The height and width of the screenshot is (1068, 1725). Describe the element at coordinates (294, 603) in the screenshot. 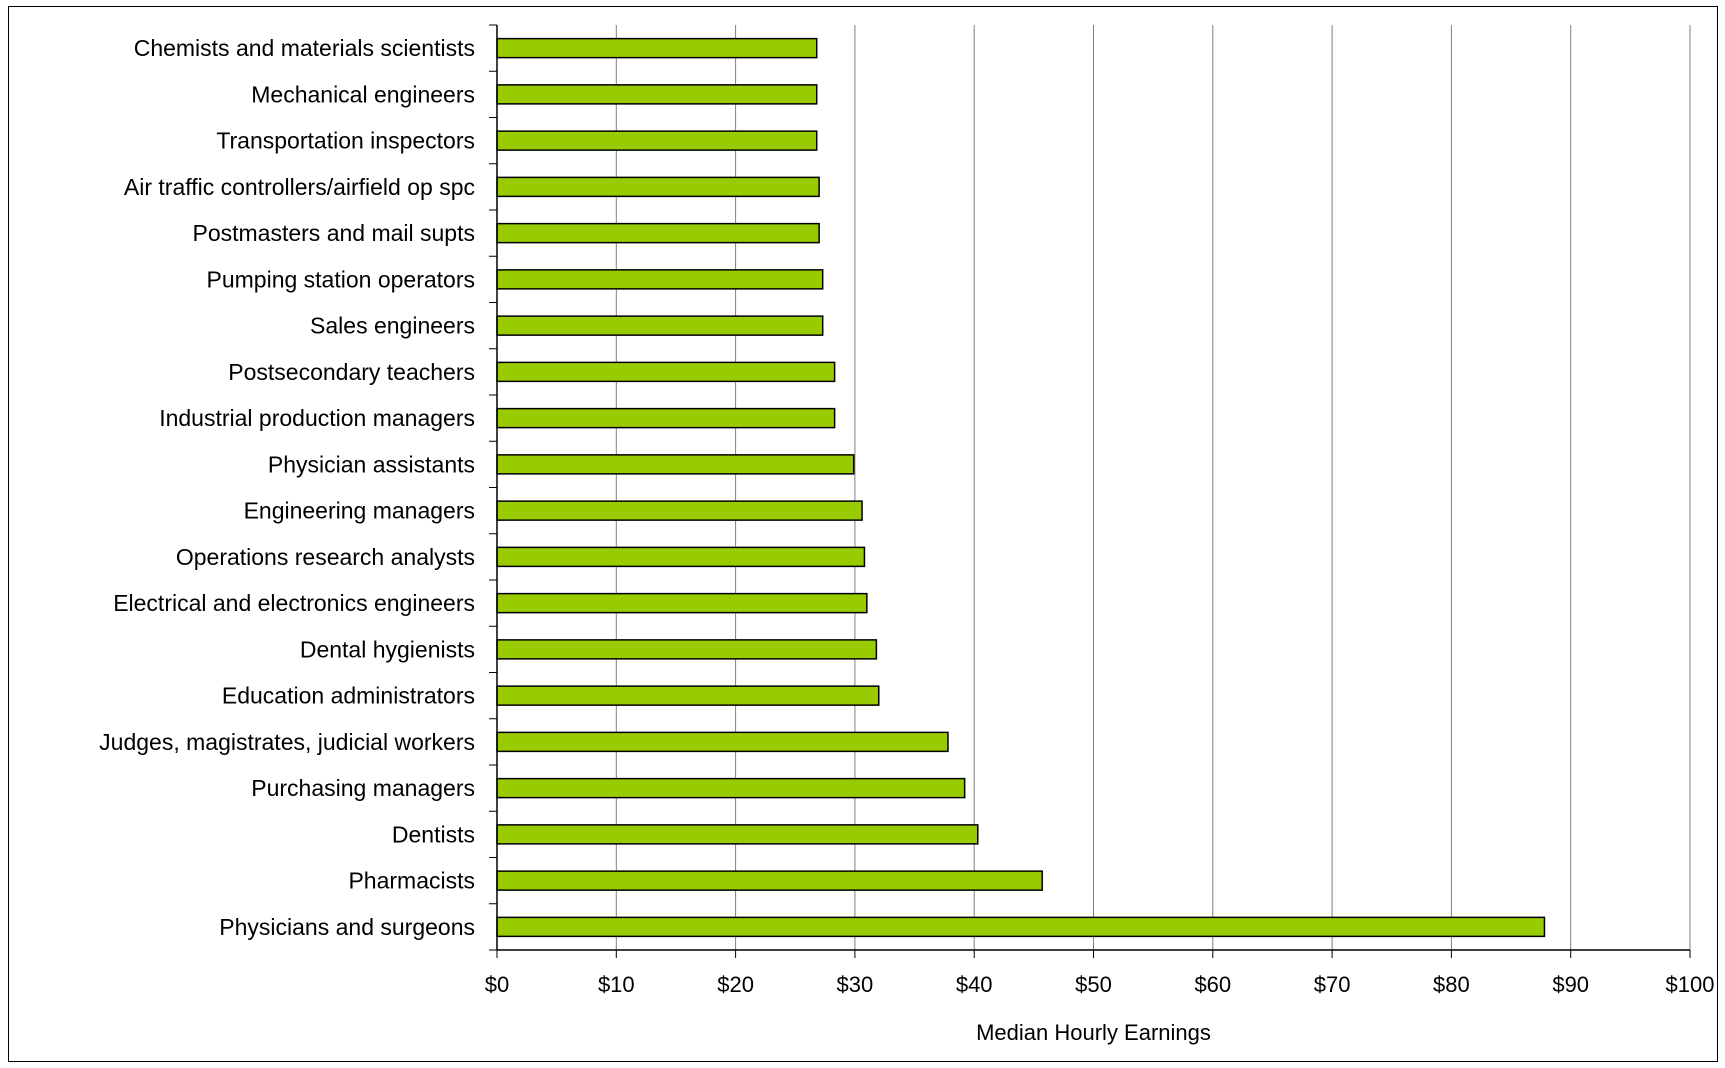

I see `category-label: Electrical and electronics engineers` at that location.